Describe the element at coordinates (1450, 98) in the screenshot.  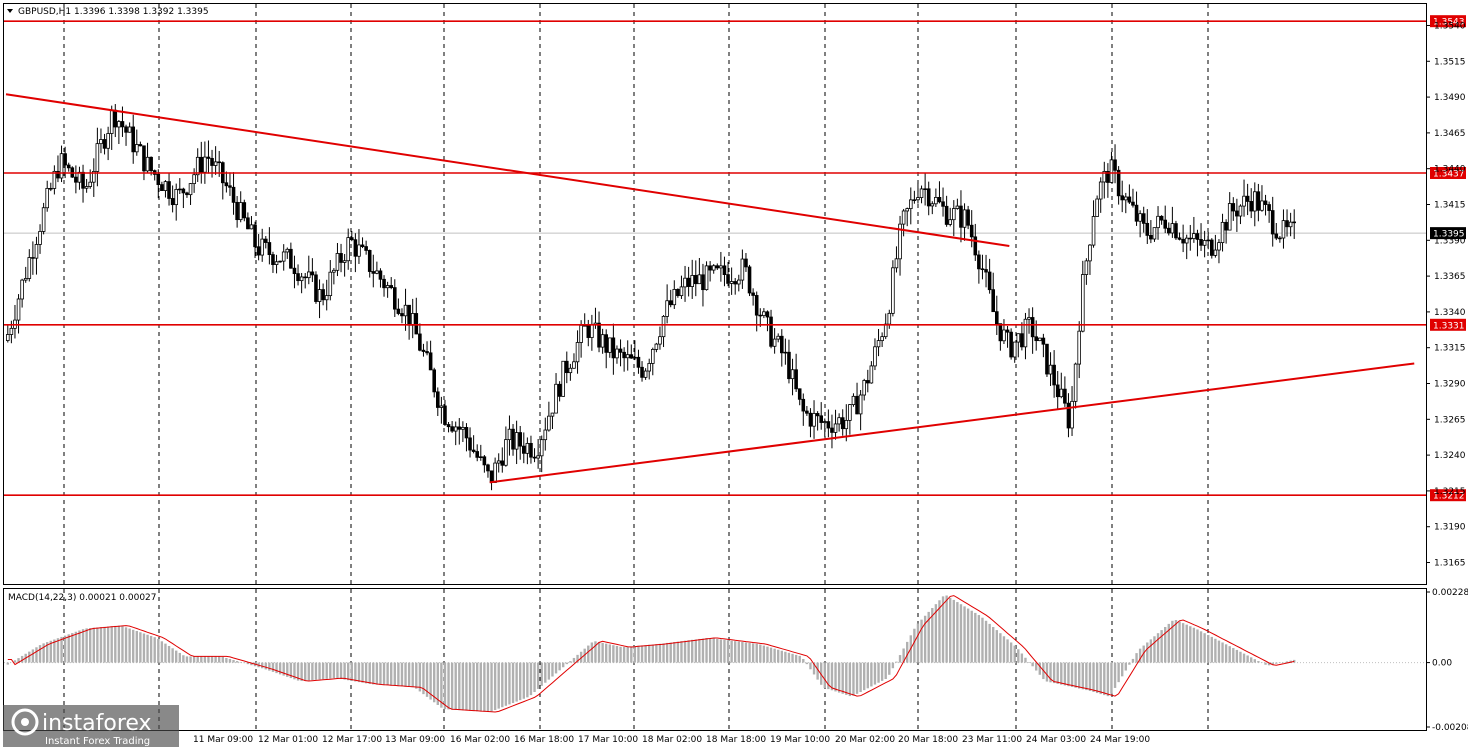
I see `y-tick-label: 1.3490` at that location.